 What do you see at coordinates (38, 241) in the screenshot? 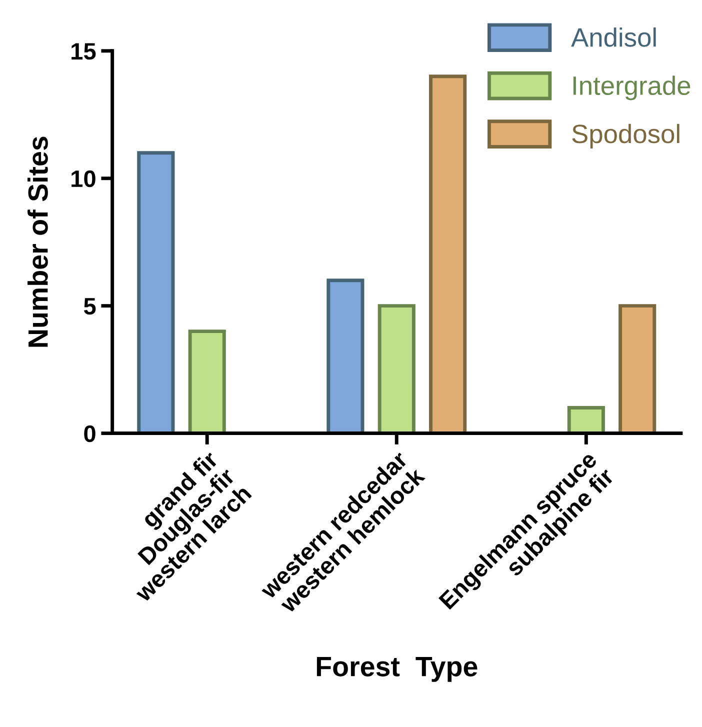
I see `y-axis-title: Number of Sites` at bounding box center [38, 241].